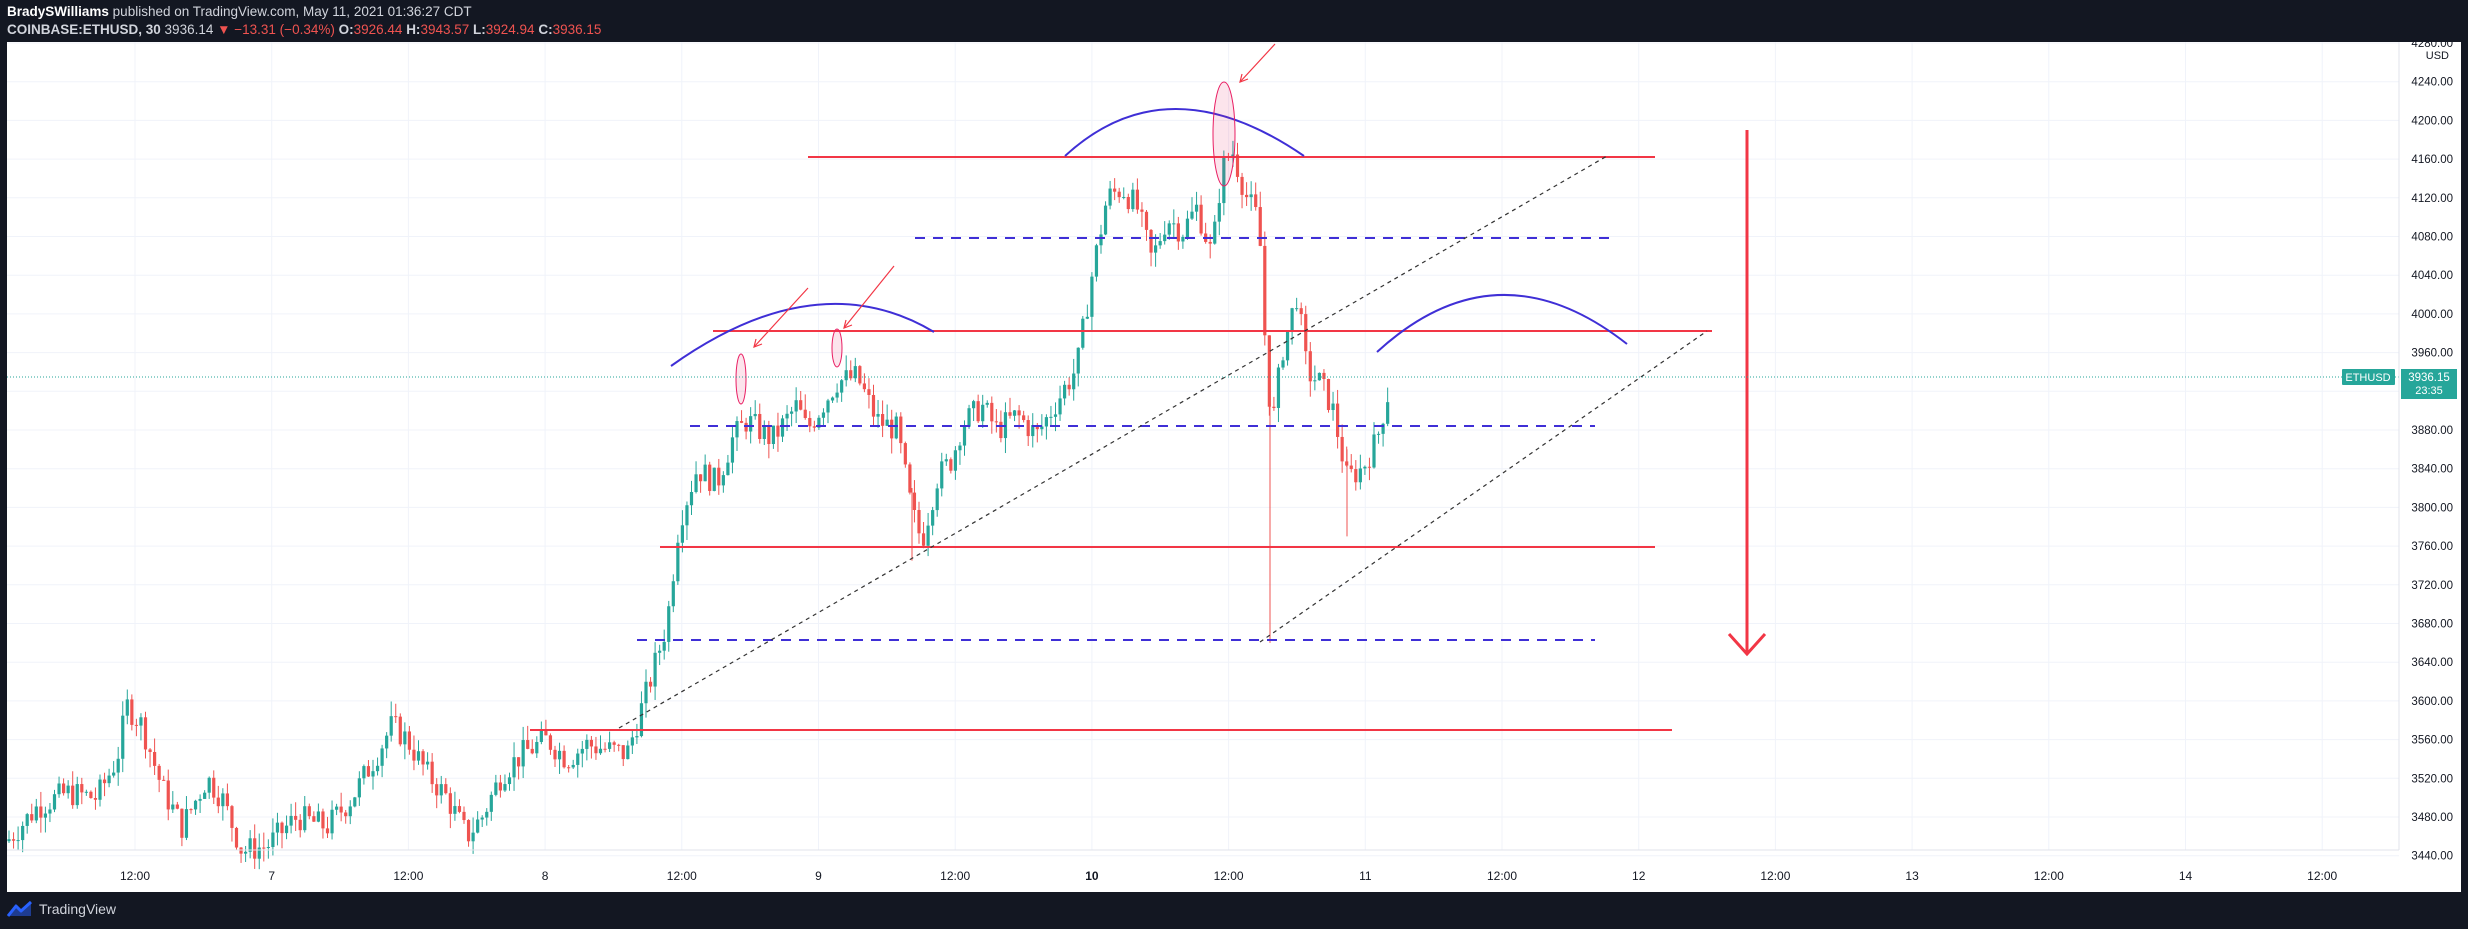 This screenshot has width=2468, height=929. What do you see at coordinates (818, 876) in the screenshot?
I see `time-tick-label: 9` at bounding box center [818, 876].